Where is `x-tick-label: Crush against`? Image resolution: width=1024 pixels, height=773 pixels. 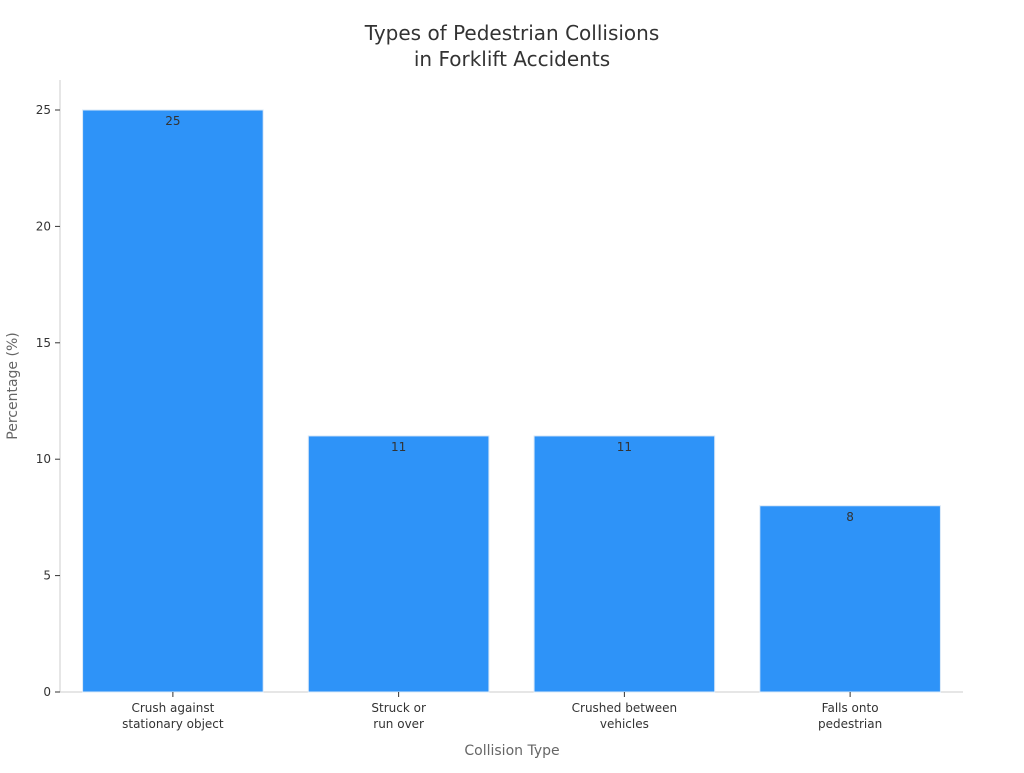
x-tick-label: Crush against is located at coordinates (172, 708).